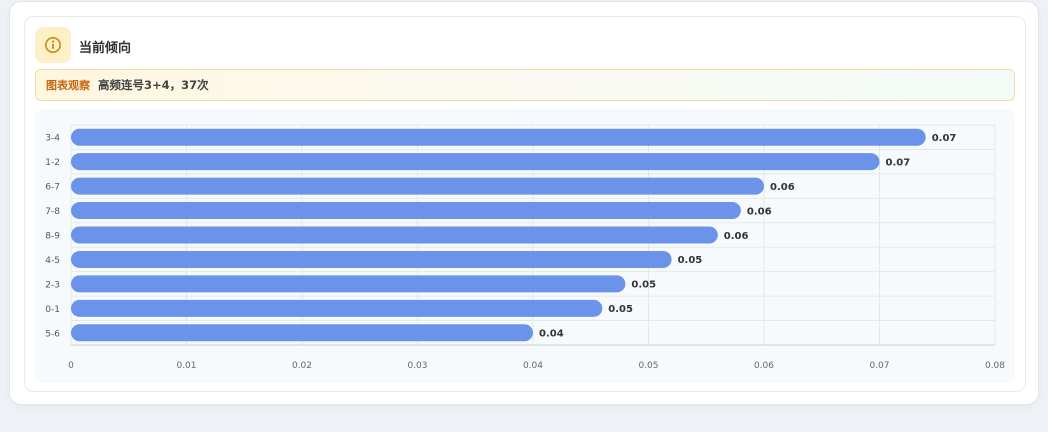 This screenshot has width=1048, height=432. I want to click on y-tick-label: 4-5, so click(52, 261).